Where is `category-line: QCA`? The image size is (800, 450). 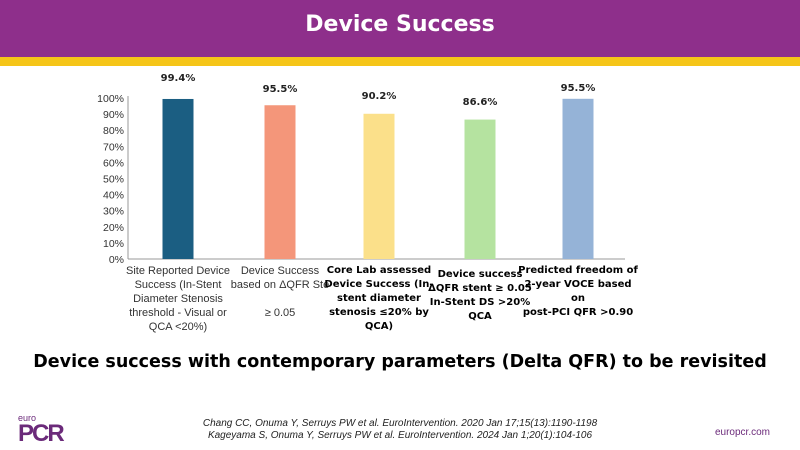 category-line: QCA is located at coordinates (480, 316).